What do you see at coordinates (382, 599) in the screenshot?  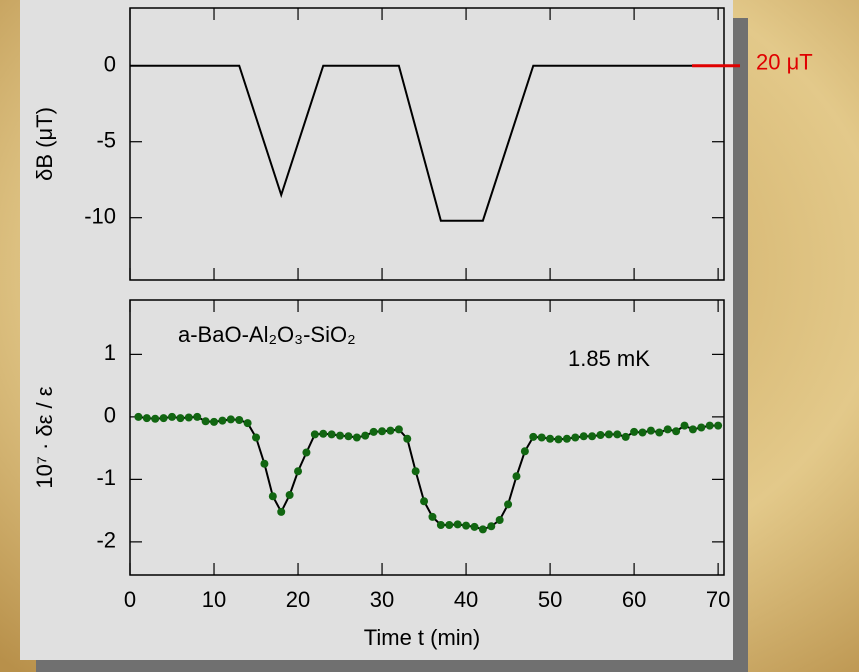 I see `x-tick-label: 30` at bounding box center [382, 599].